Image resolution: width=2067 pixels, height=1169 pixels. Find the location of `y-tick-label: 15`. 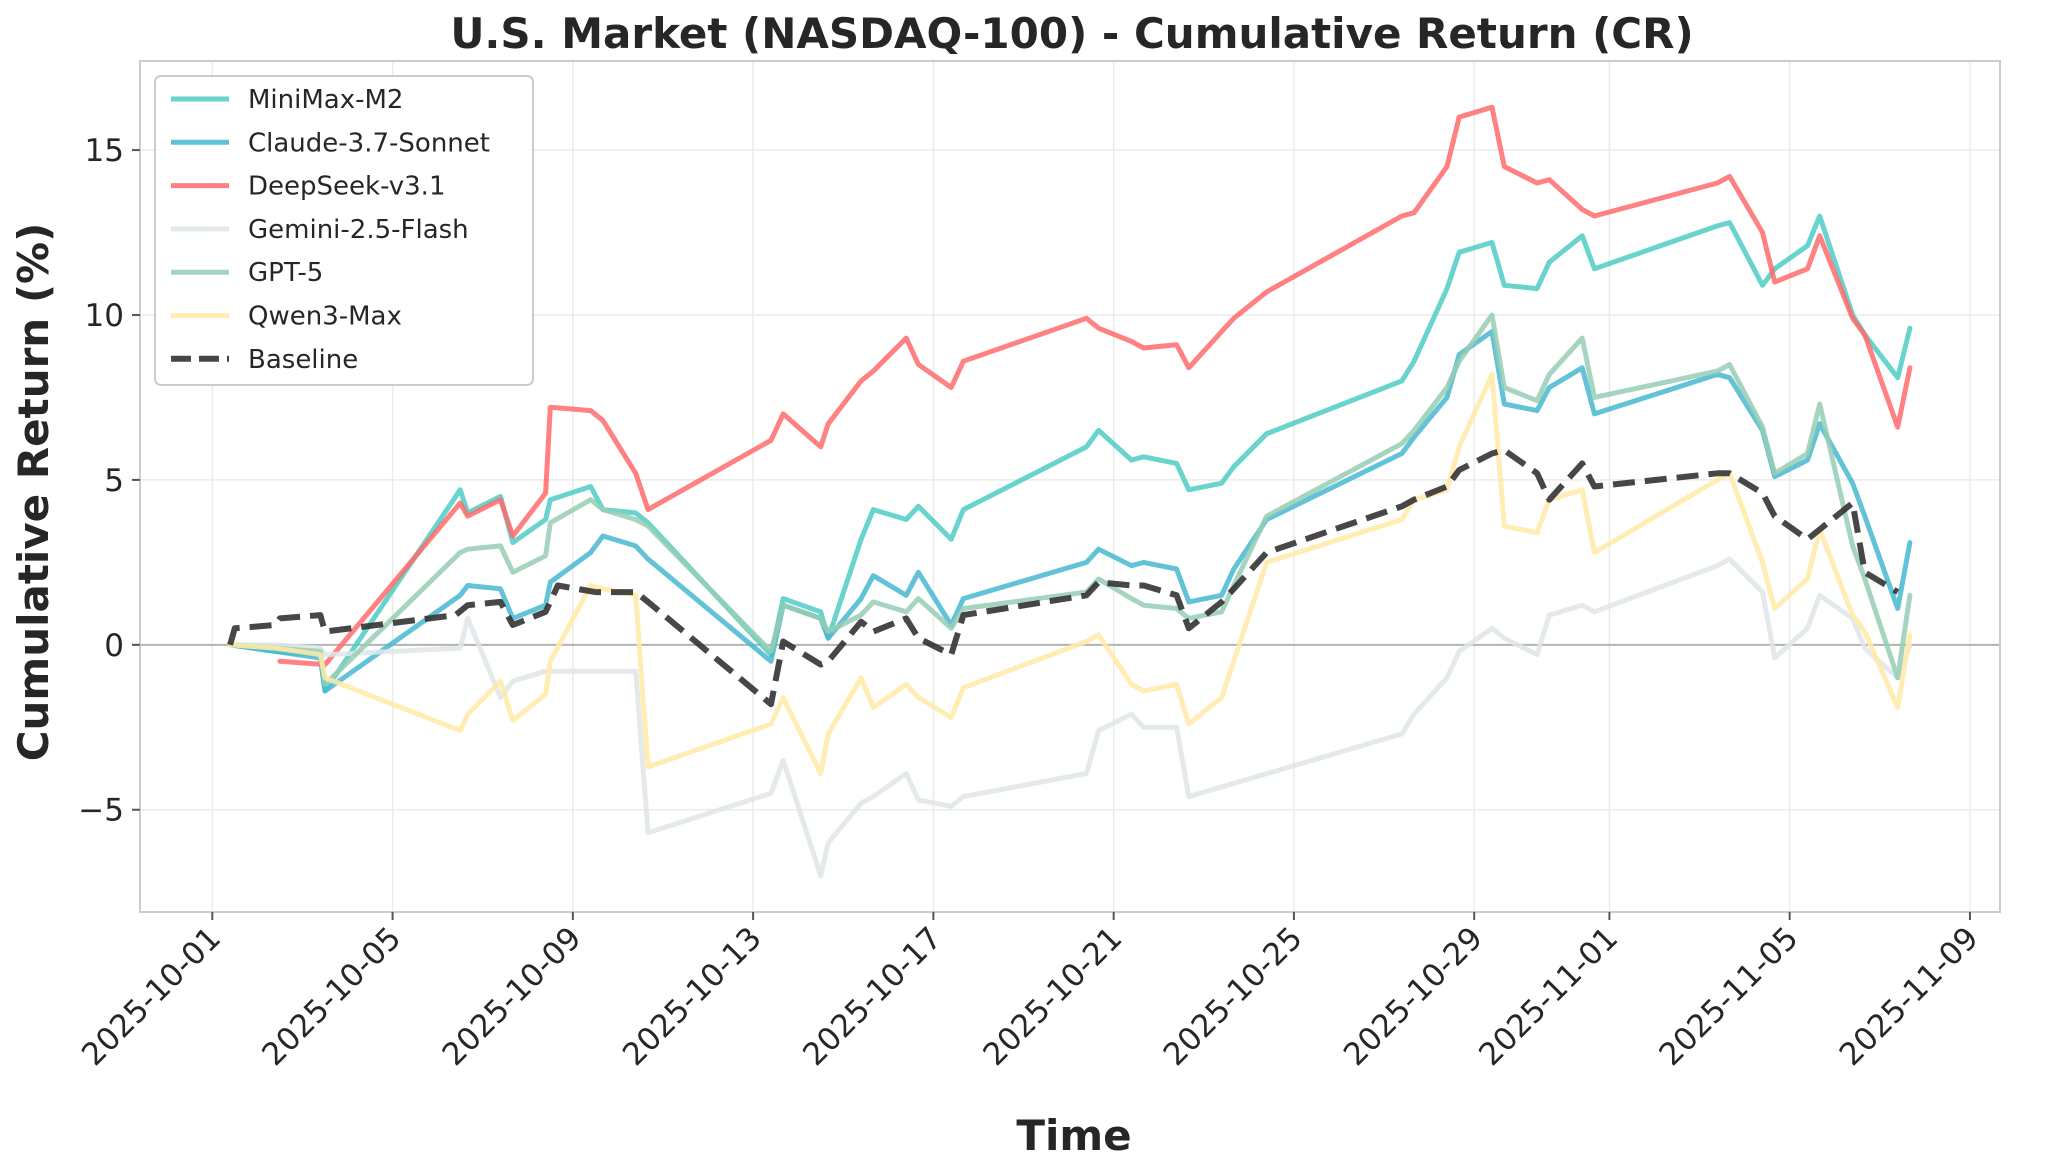

y-tick-label: 15 is located at coordinates (104, 151).